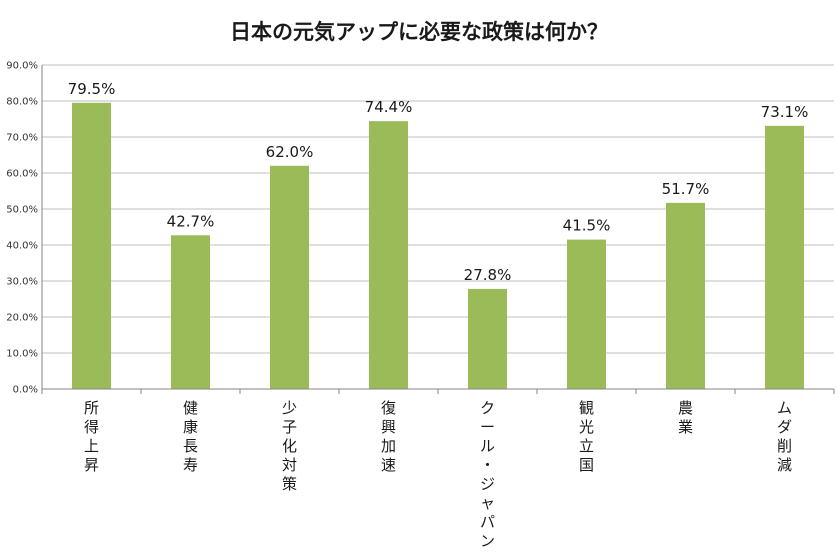 This screenshot has height=560, width=838. Describe the element at coordinates (289, 446) in the screenshot. I see `x-tick-label: 少子化対策` at that location.